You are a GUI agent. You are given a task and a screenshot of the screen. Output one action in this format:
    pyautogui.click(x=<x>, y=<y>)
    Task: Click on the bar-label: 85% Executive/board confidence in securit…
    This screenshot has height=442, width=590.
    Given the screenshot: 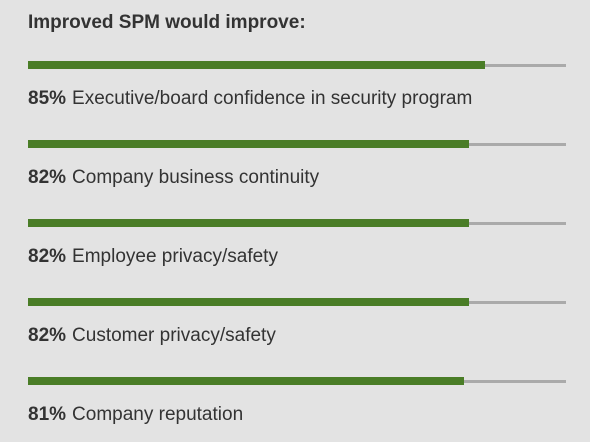 What is the action you would take?
    pyautogui.click(x=250, y=99)
    